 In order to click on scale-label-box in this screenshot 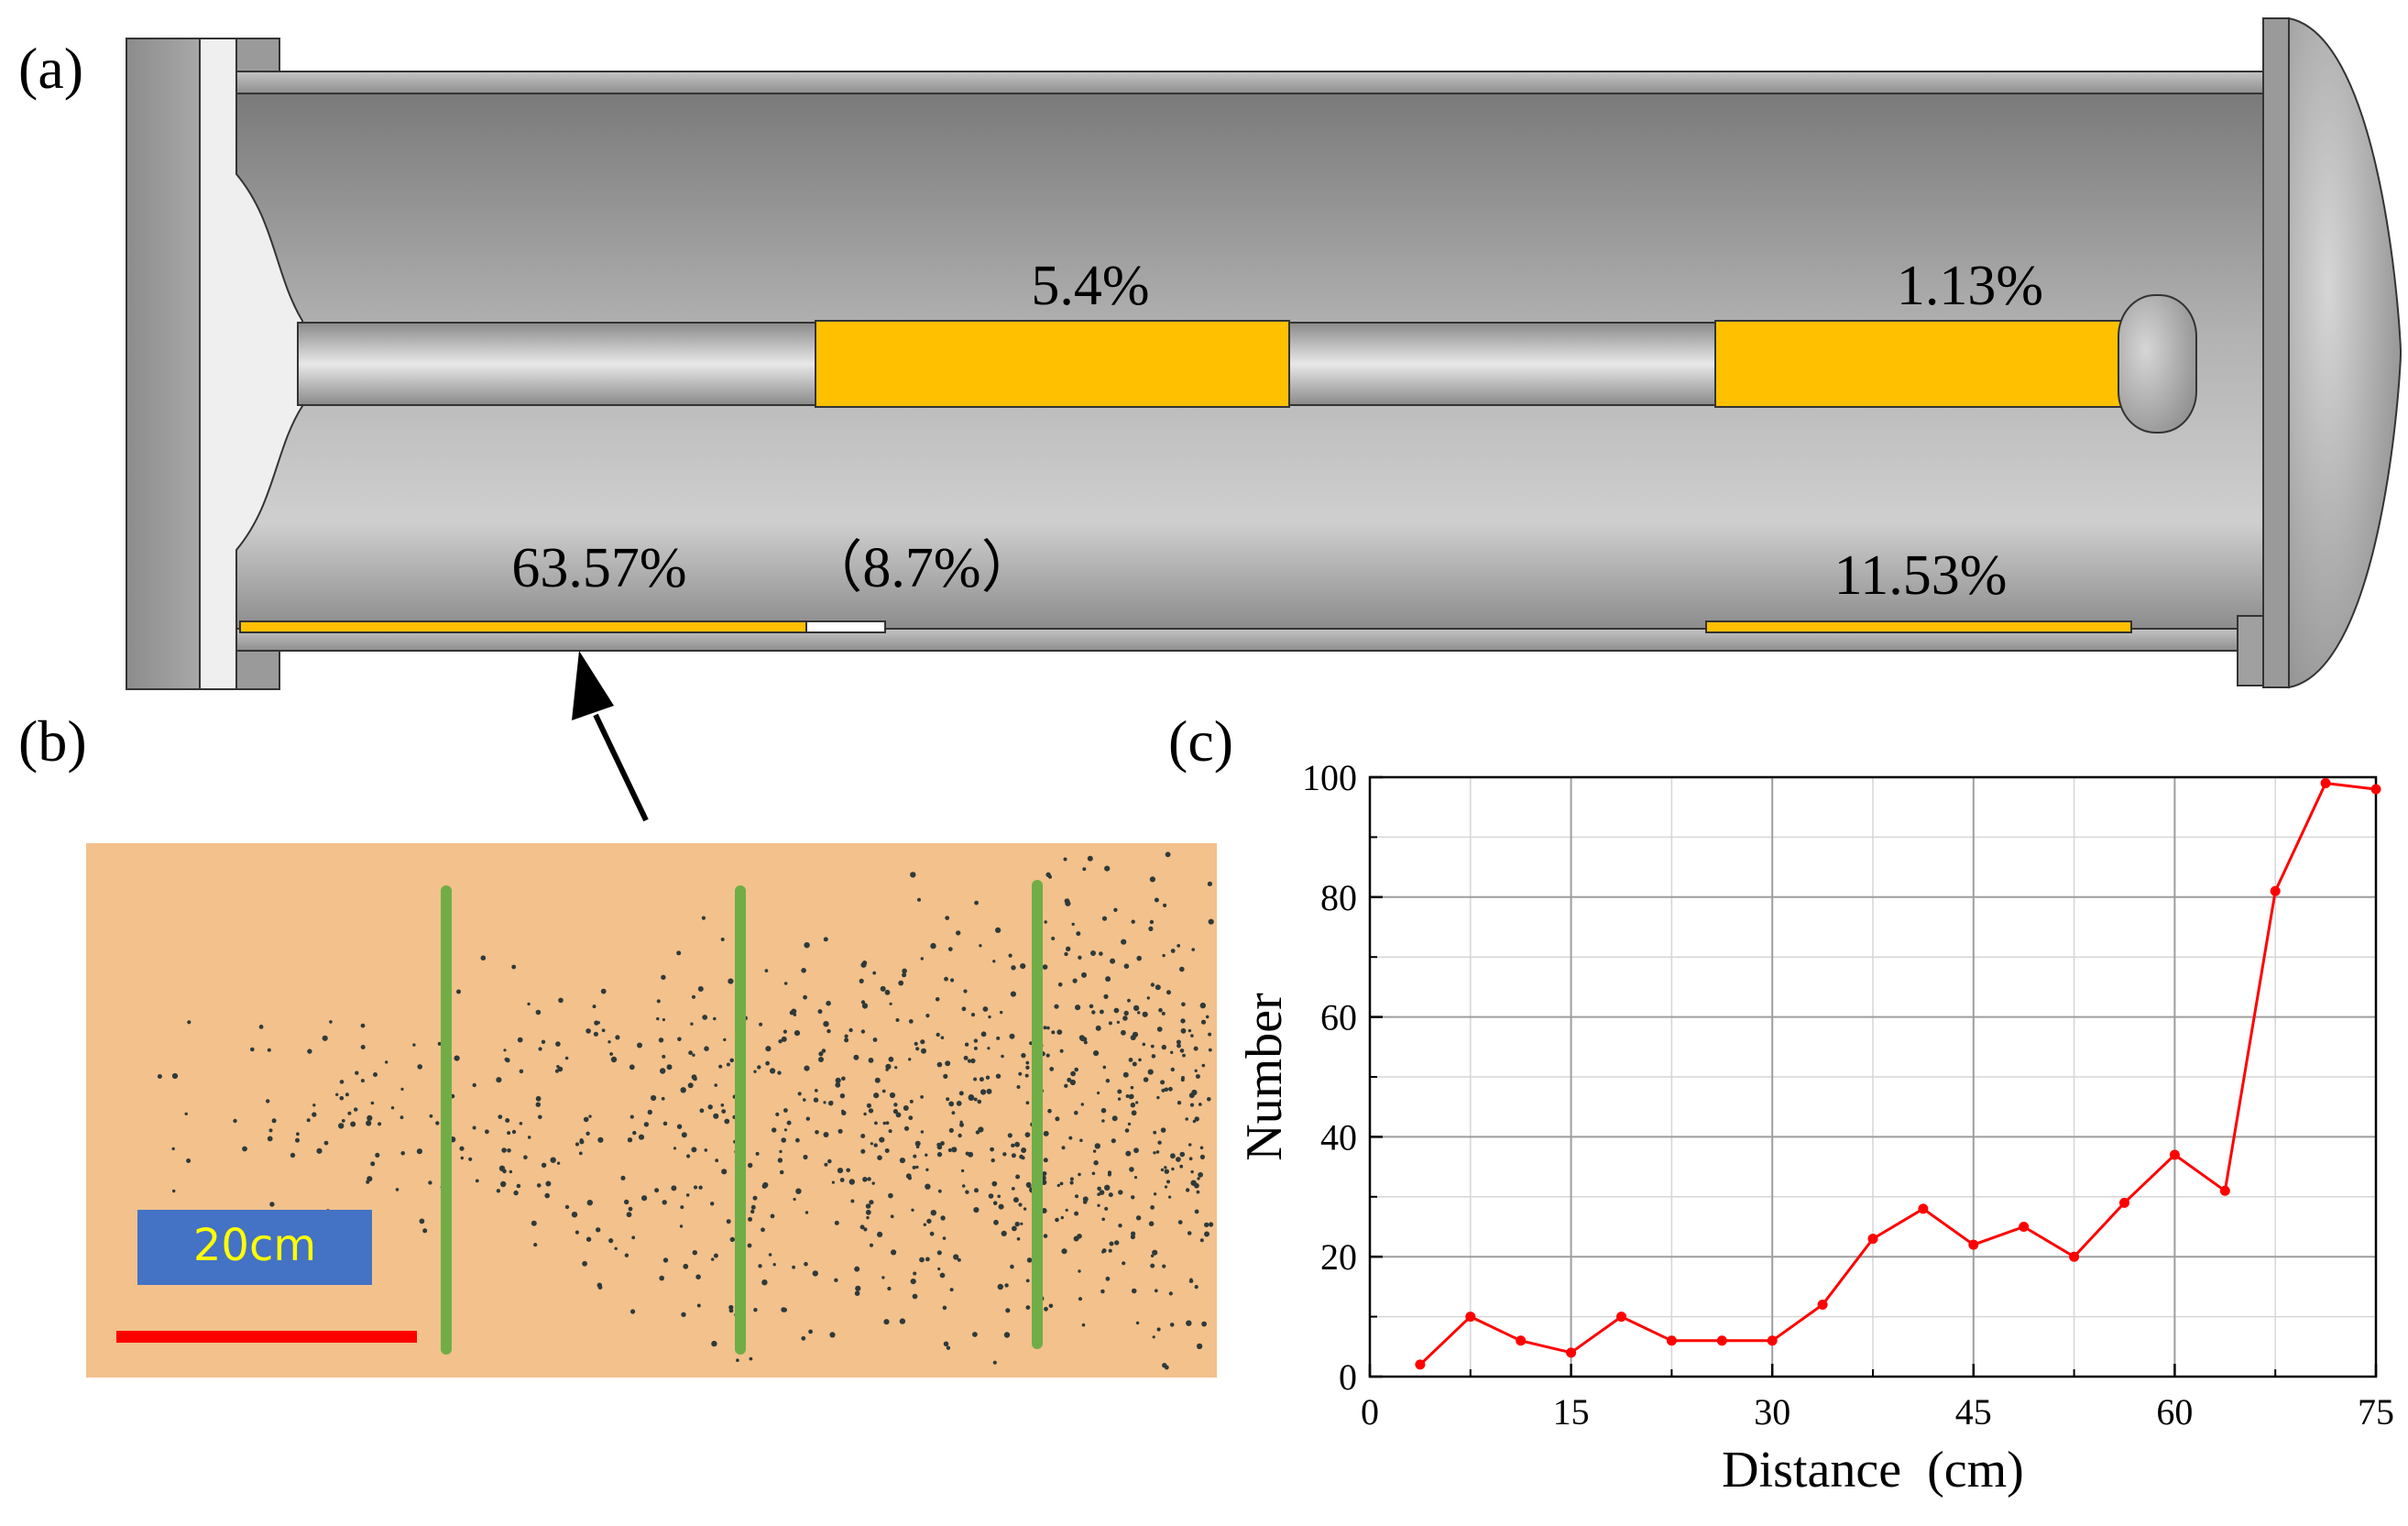, I will do `click(254, 1248)`.